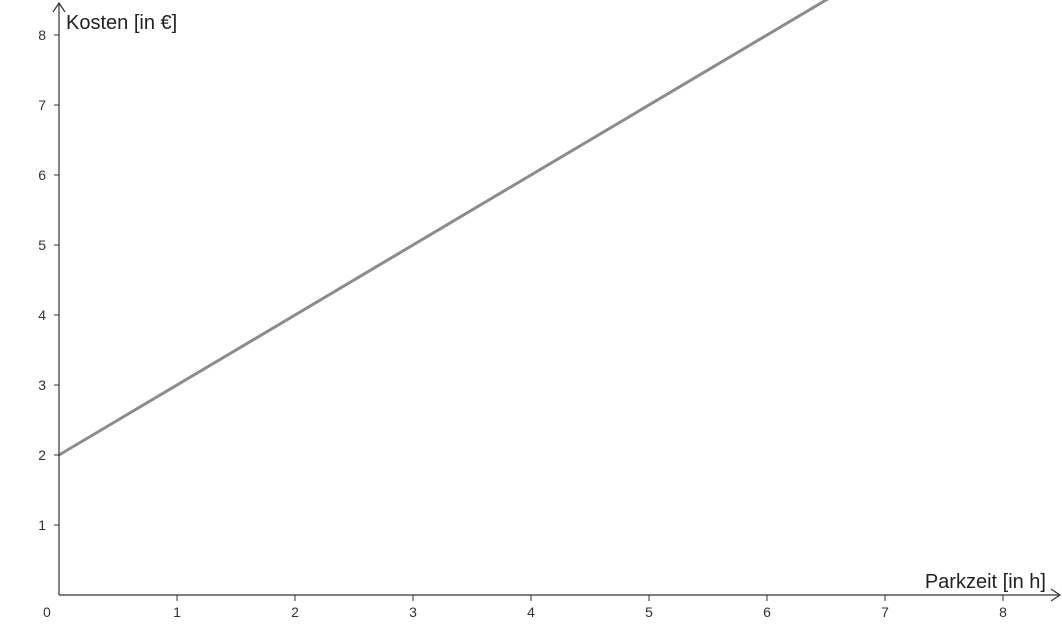 This screenshot has width=1062, height=630. Describe the element at coordinates (295, 612) in the screenshot. I see `x-tick-label: 2` at that location.